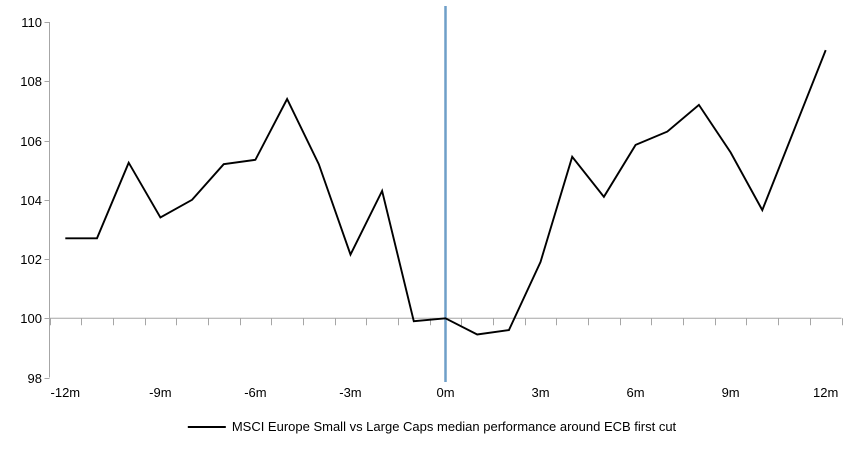 This screenshot has height=450, width=852. Describe the element at coordinates (35, 378) in the screenshot. I see `y-tick-label: 98` at that location.